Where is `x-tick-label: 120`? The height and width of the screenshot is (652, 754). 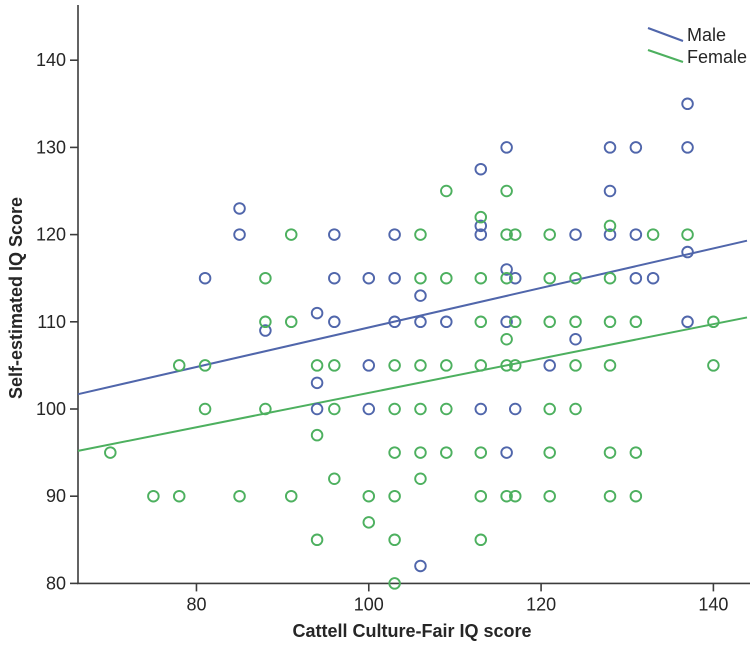
x-tick-label: 120 is located at coordinates (541, 604).